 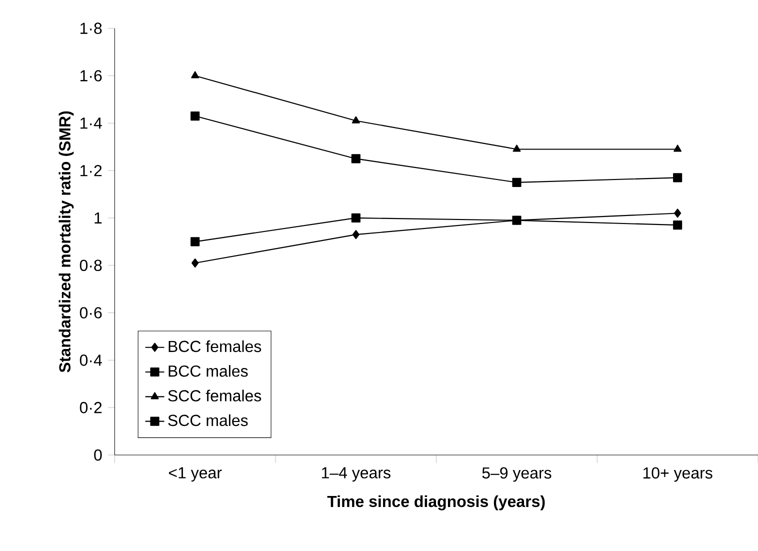 What do you see at coordinates (517, 474) in the screenshot?
I see `x-tick-label: 5–9 years` at bounding box center [517, 474].